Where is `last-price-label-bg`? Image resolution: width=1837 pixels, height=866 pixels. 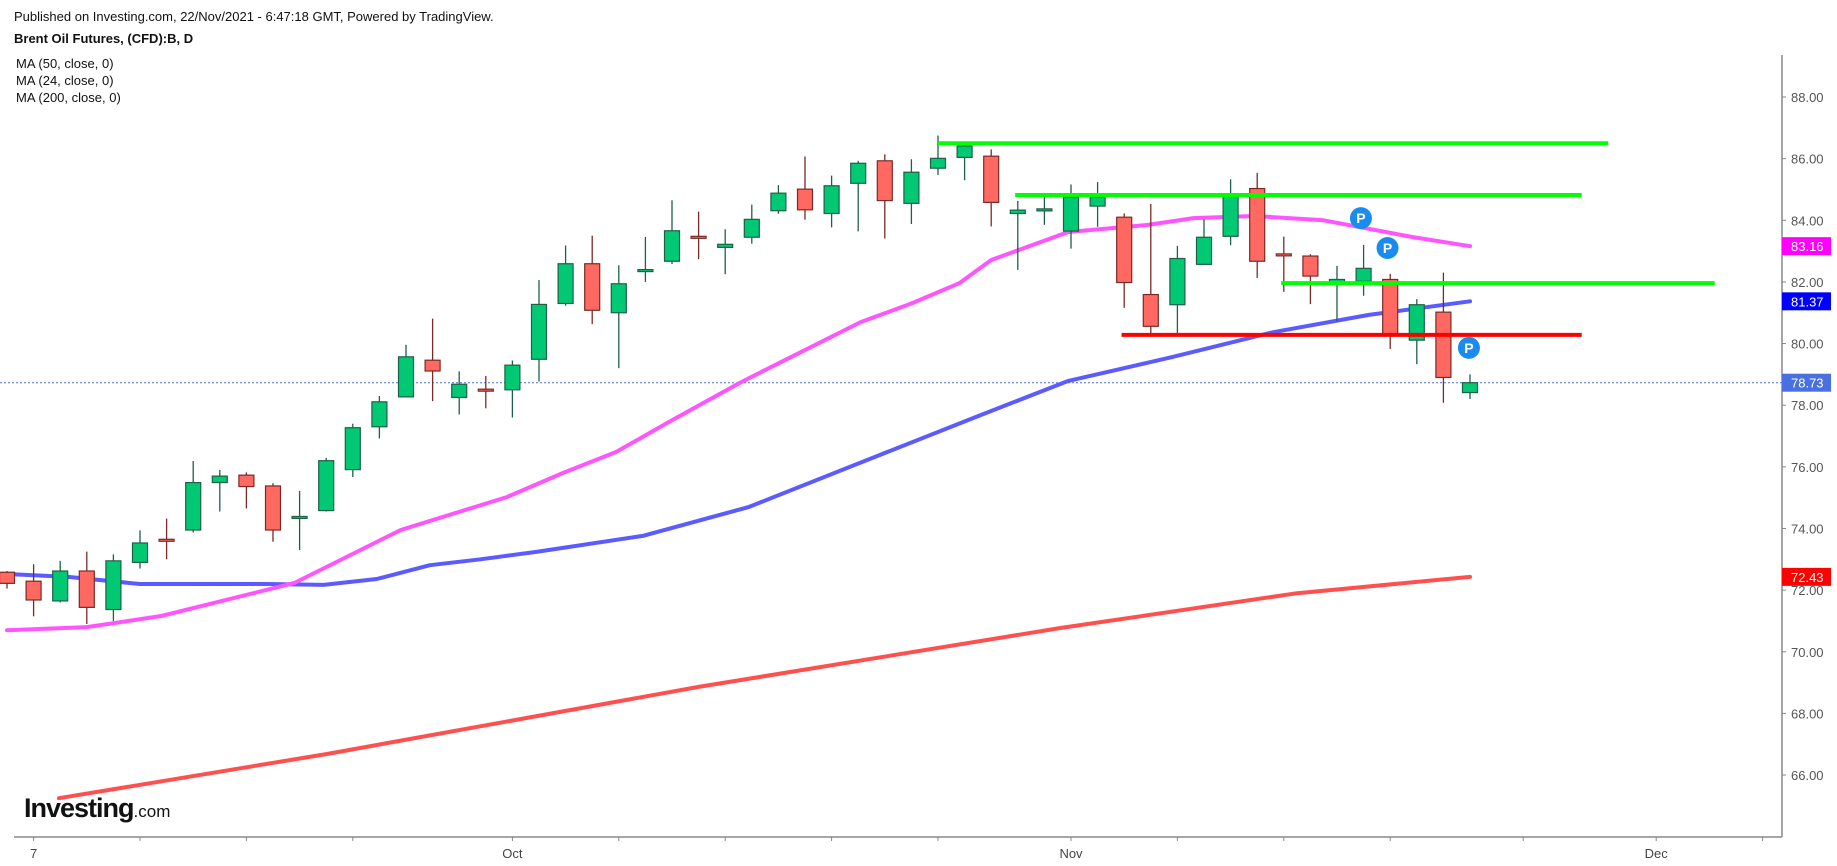 last-price-label-bg is located at coordinates (1806, 382).